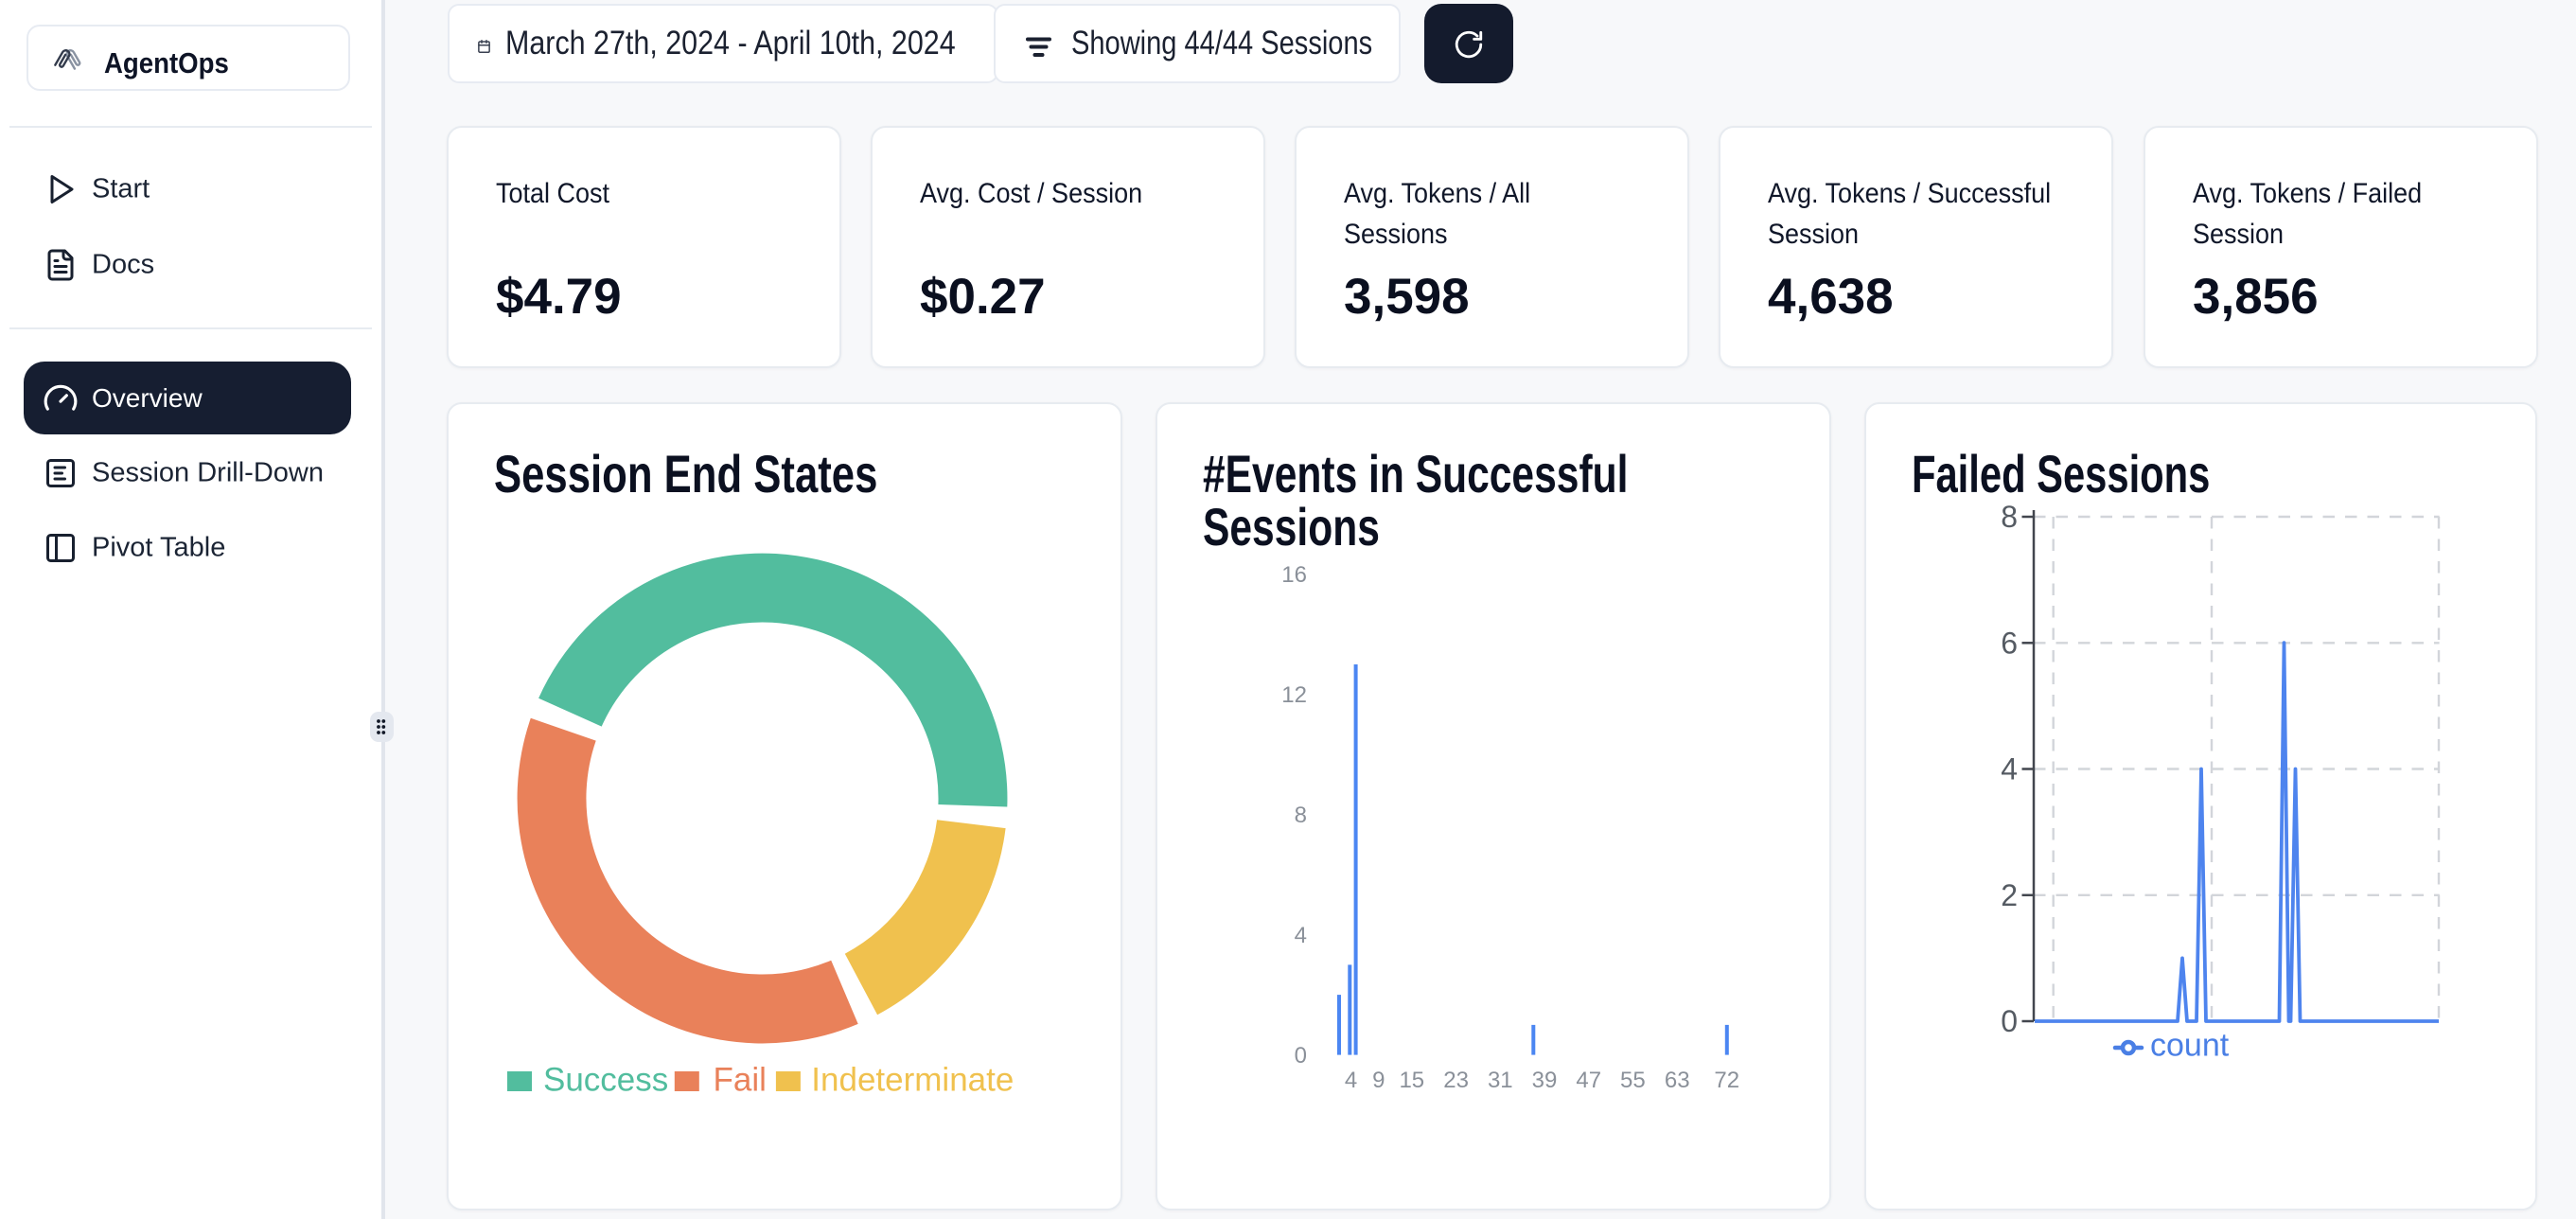 This screenshot has width=2576, height=1219. Describe the element at coordinates (1456, 1080) in the screenshot. I see `svg-text: 23` at that location.